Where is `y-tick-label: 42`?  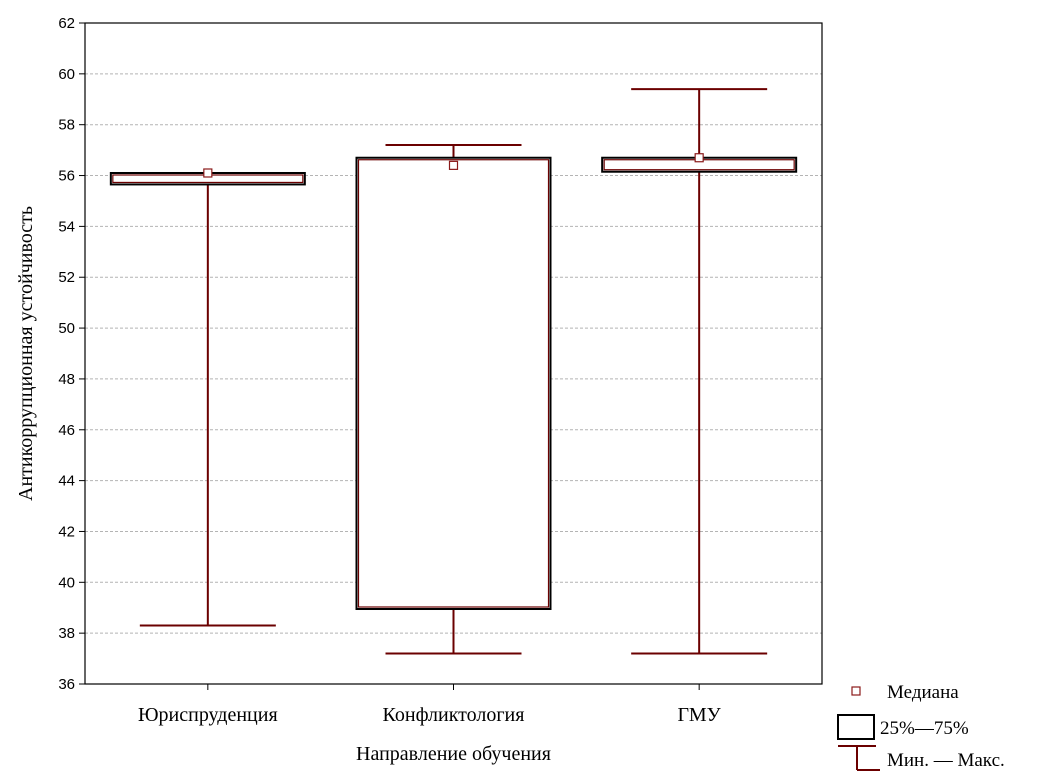
y-tick-label: 42 is located at coordinates (66, 531).